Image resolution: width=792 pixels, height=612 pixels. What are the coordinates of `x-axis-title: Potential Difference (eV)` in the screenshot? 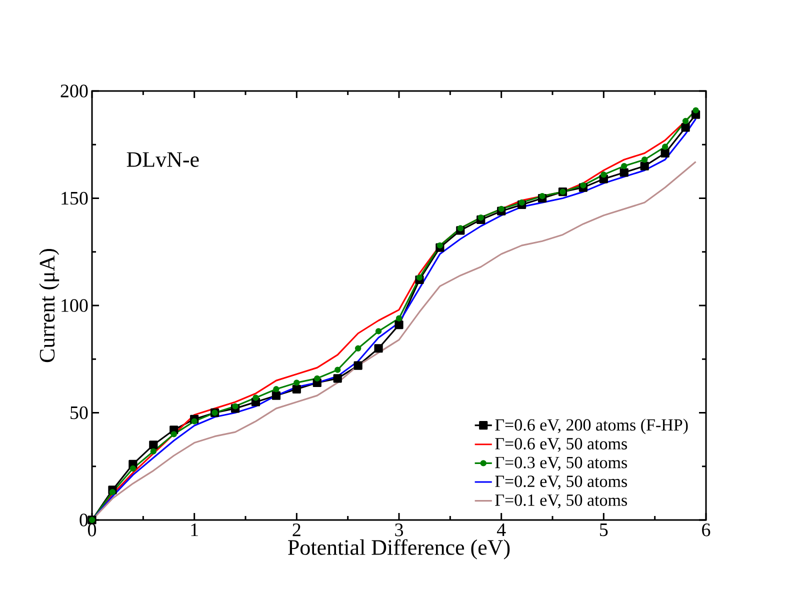 It's located at (399, 549).